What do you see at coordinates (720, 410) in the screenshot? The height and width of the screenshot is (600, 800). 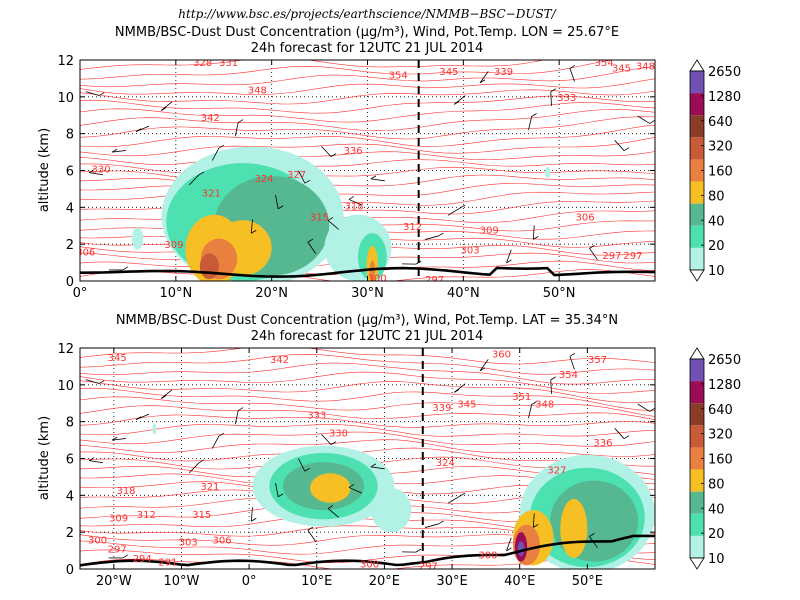 I see `colorbar-label: 640` at bounding box center [720, 410].